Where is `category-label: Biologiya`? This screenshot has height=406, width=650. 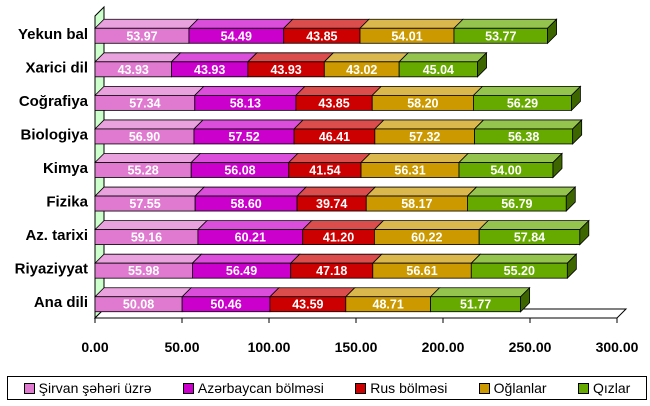
category-label: Biologiya is located at coordinates (54, 134).